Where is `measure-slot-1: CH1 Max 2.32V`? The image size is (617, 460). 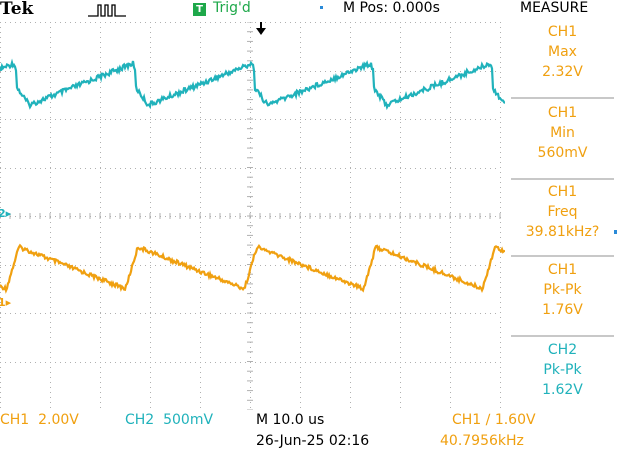
measure-slot-1: CH1 Max 2.32V is located at coordinates (562, 60).